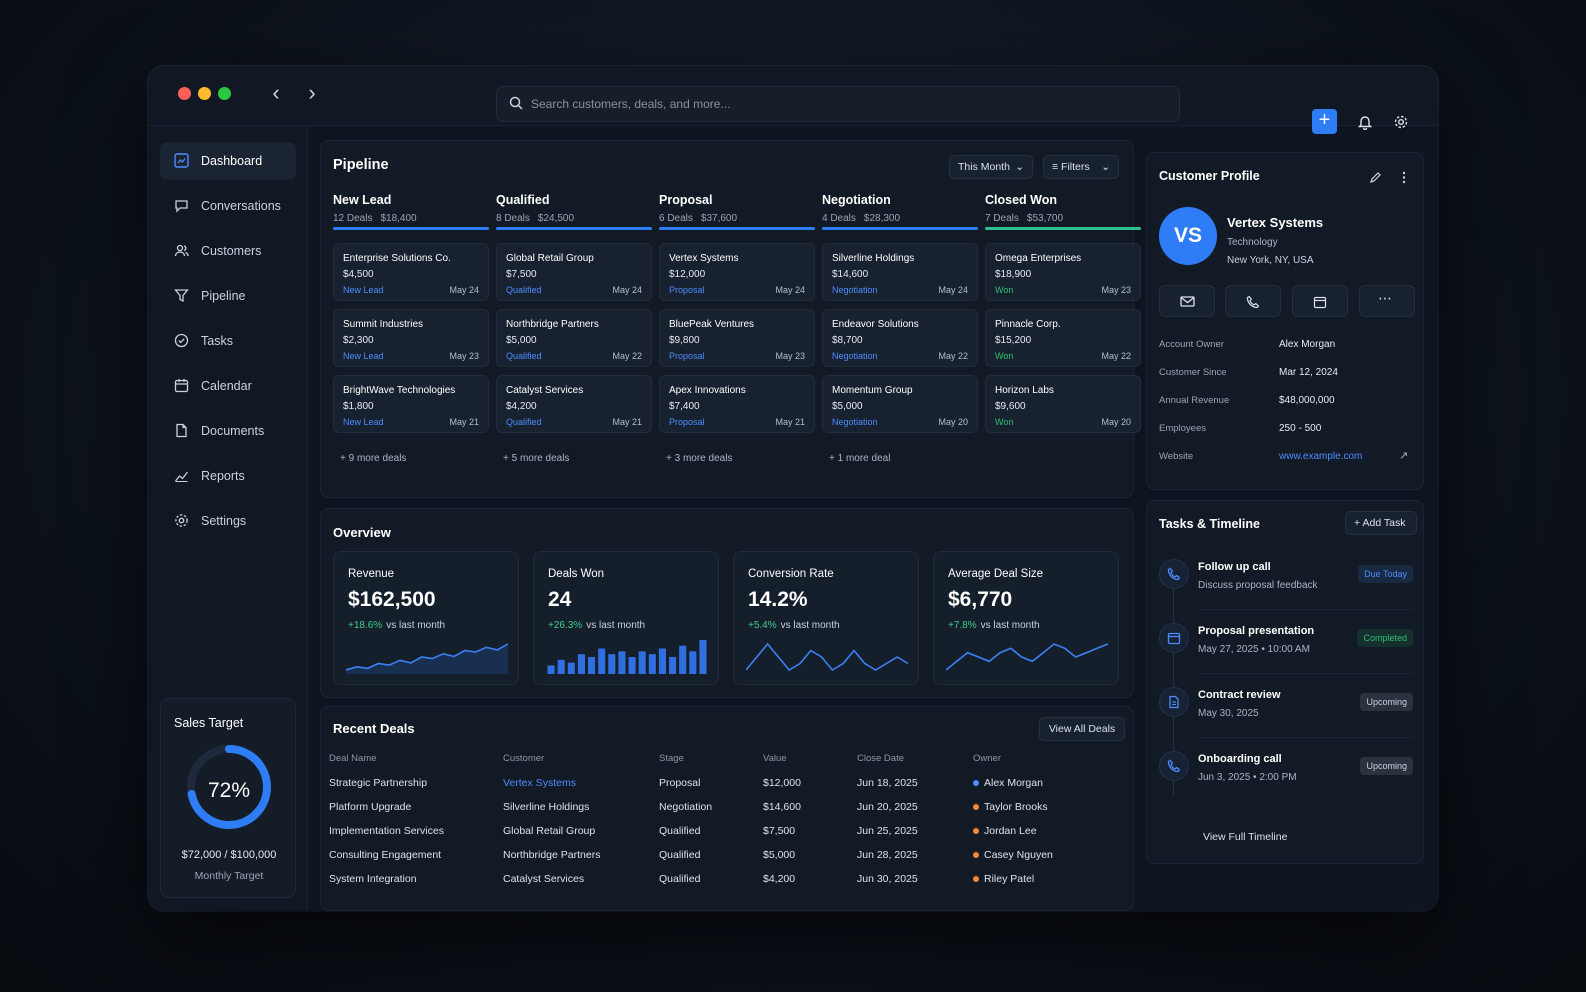  I want to click on maximize-window-button, so click(224, 93).